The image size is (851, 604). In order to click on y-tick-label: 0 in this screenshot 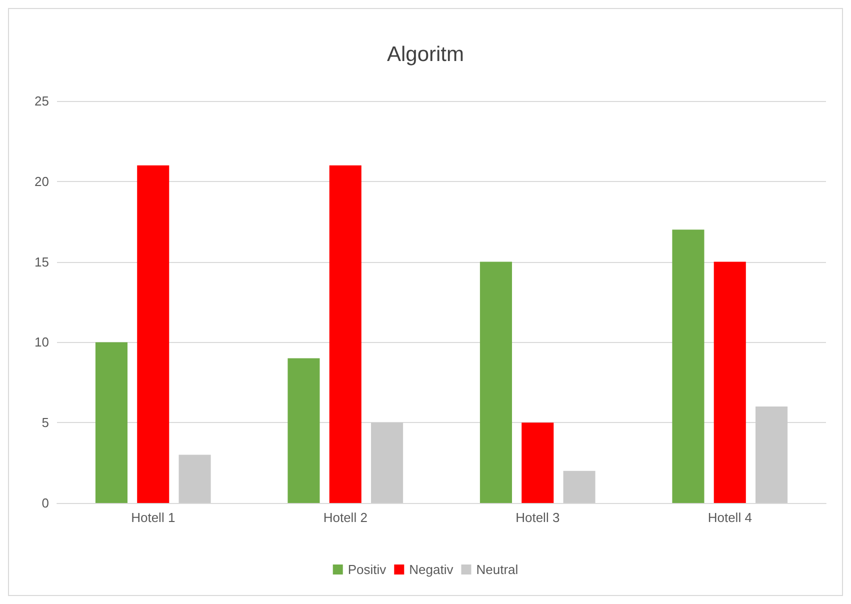, I will do `click(45, 503)`.